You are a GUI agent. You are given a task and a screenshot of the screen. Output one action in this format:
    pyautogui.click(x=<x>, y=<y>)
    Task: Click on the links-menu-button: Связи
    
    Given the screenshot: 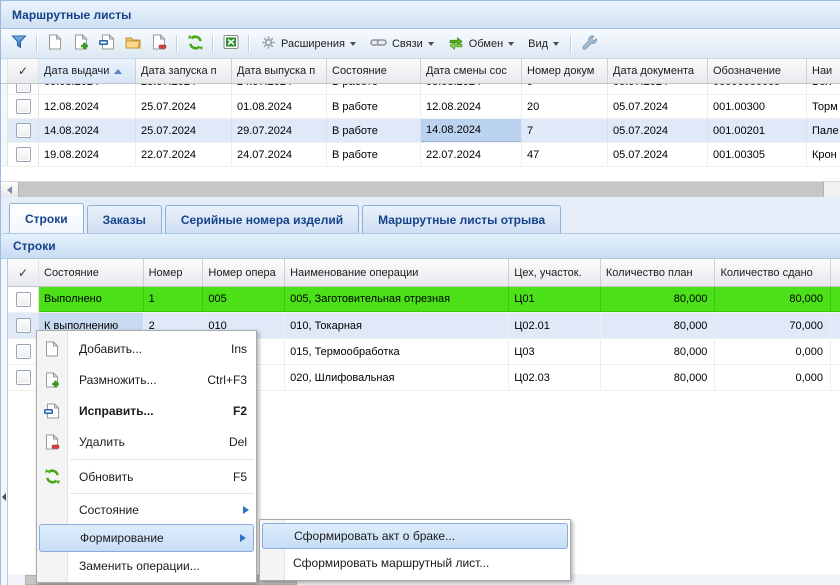 What is the action you would take?
    pyautogui.click(x=402, y=44)
    